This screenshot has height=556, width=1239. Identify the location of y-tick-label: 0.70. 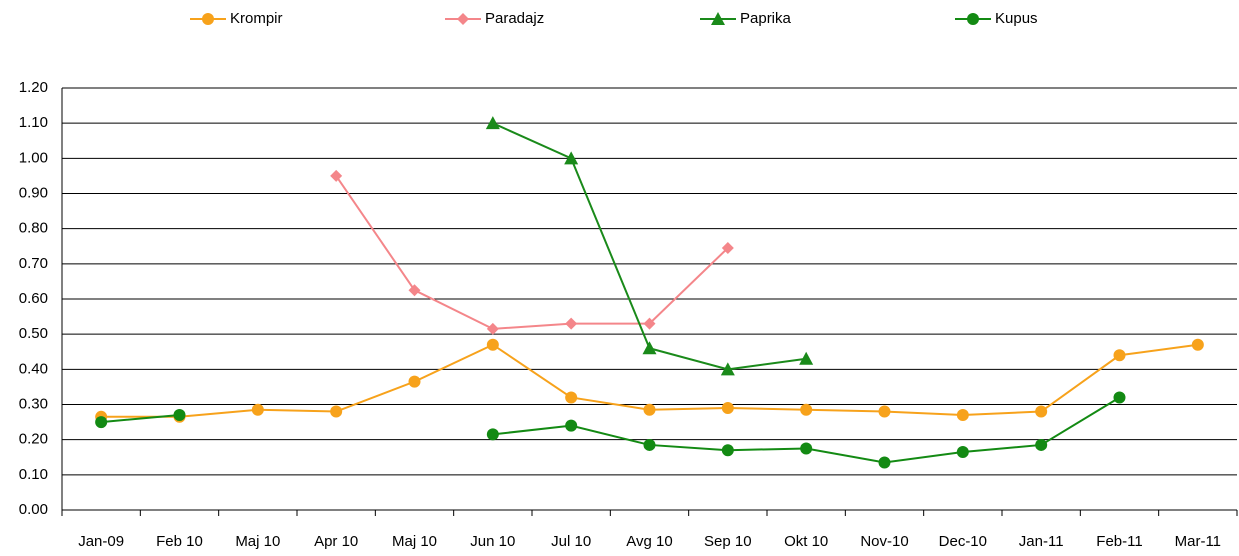
(33, 263).